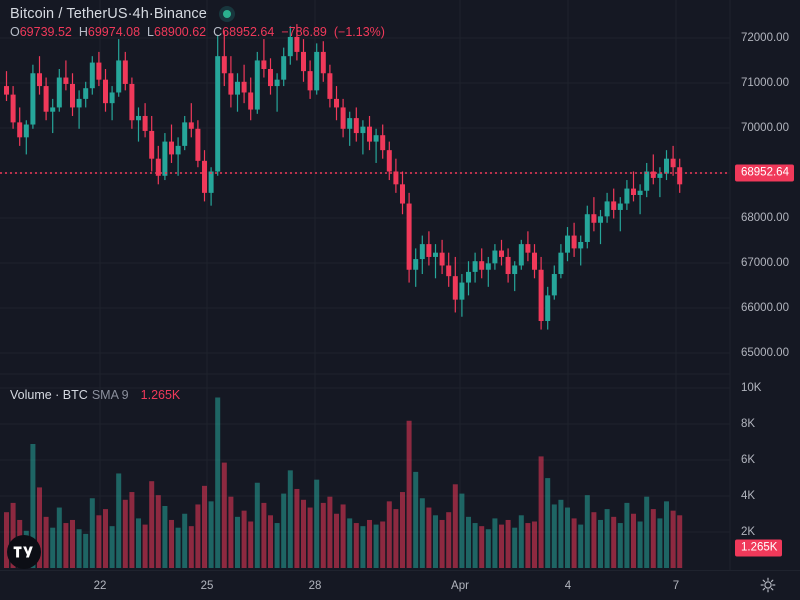 This screenshot has width=800, height=600. I want to click on current-volume-badge: 1.265K, so click(759, 548).